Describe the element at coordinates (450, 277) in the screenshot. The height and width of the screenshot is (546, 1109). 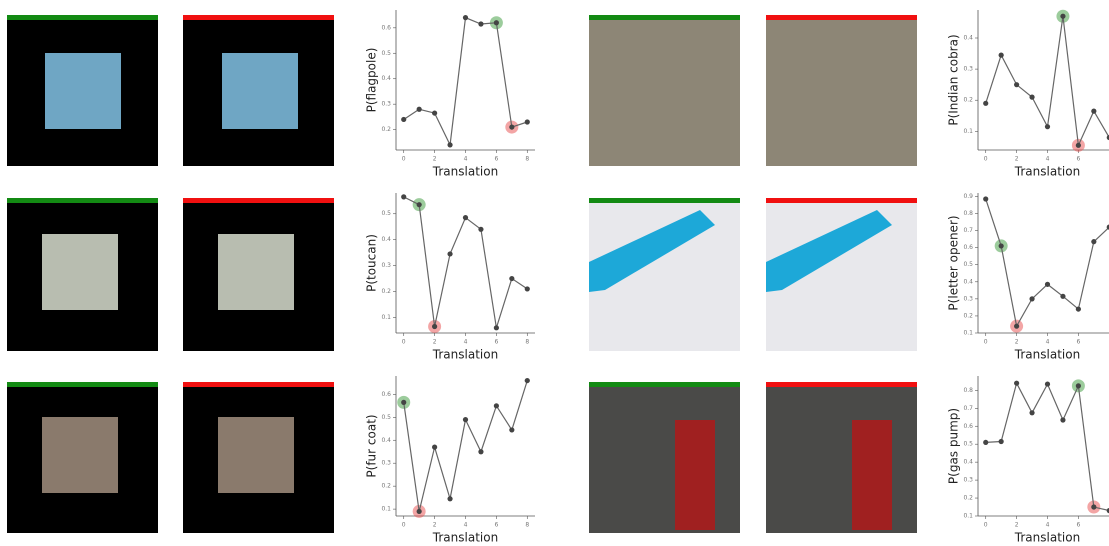
I see `chart: 0.1 0.2 0.3 0.4 0.5 0 2 4 6 8 Translation P(toucan)` at that location.